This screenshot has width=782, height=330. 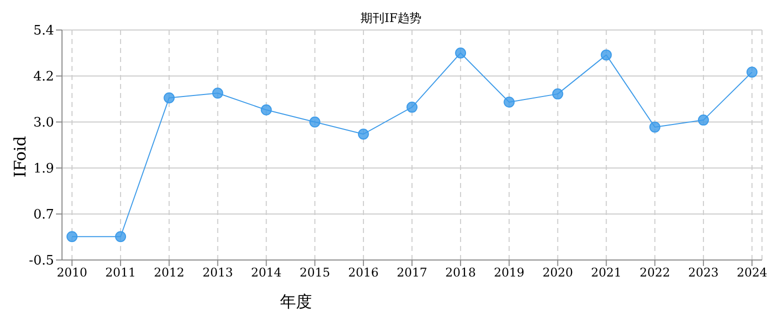 I want to click on x-tick-label: 2017, so click(x=412, y=273).